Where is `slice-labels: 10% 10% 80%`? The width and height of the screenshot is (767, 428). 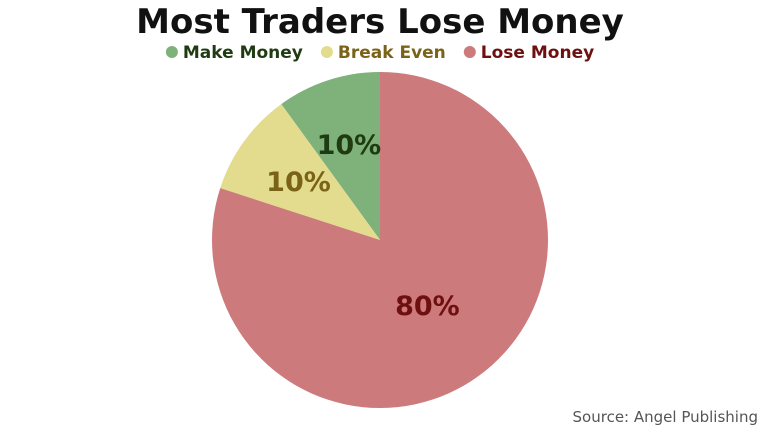
slice-labels: 10% 10% 80% is located at coordinates (363, 226).